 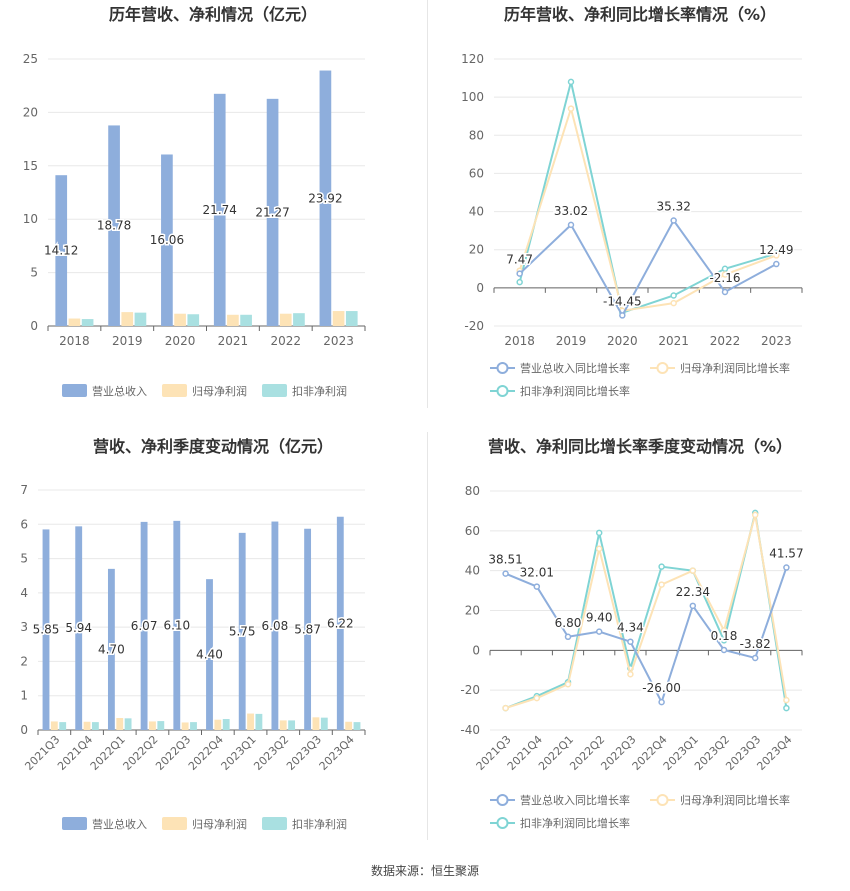 I want to click on vertical-divider-top, so click(x=427, y=204).